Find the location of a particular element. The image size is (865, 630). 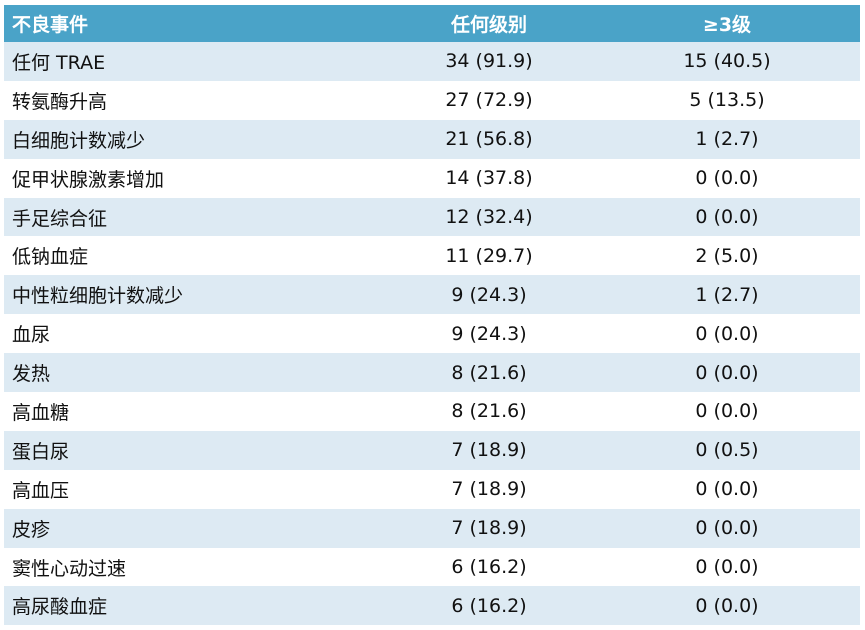

header-grade-3-plus: ≥3级 is located at coordinates (727, 25).